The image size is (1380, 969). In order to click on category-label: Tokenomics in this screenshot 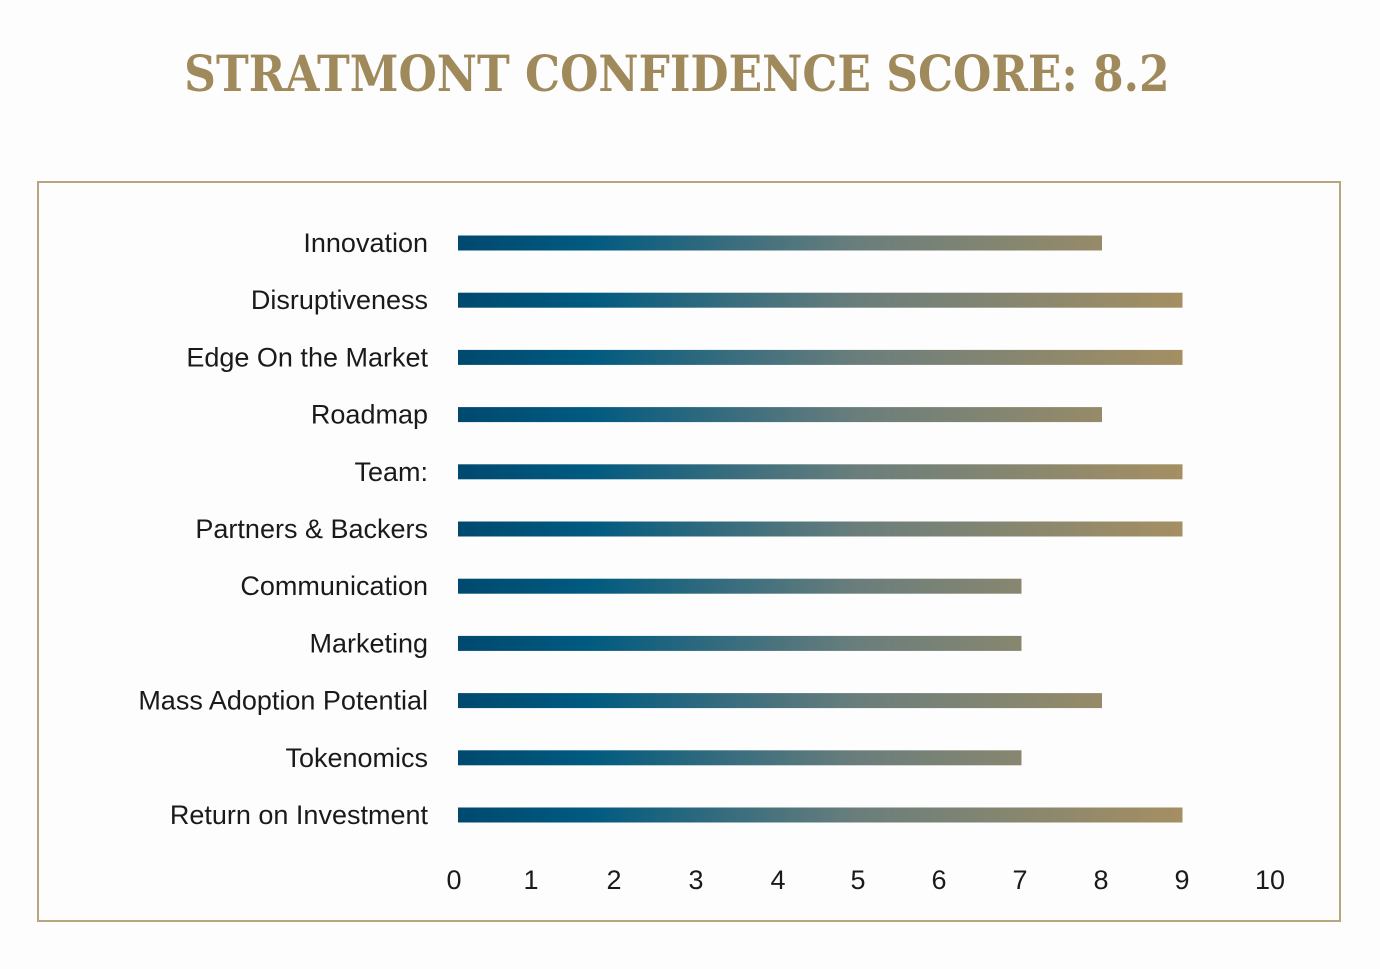, I will do `click(356, 758)`.